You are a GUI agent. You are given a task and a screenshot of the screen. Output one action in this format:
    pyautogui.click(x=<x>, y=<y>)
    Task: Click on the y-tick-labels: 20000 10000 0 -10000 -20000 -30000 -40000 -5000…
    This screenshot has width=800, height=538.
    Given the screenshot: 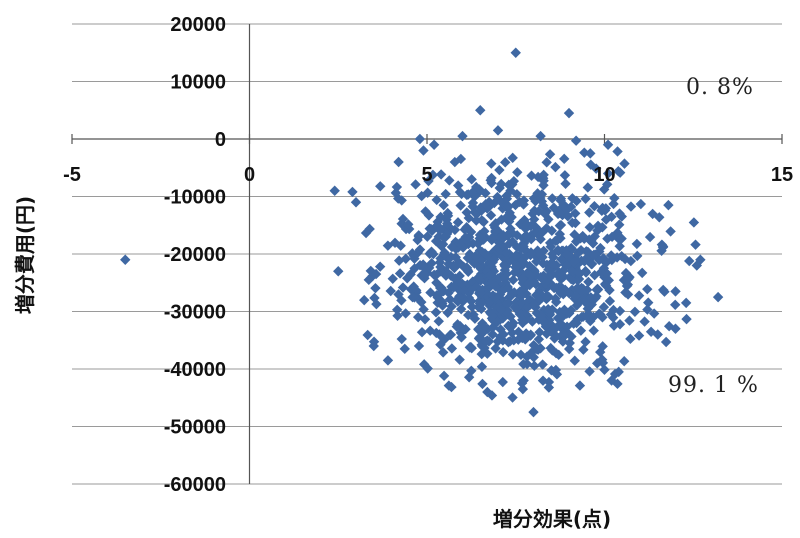 What is the action you would take?
    pyautogui.click(x=195, y=255)
    